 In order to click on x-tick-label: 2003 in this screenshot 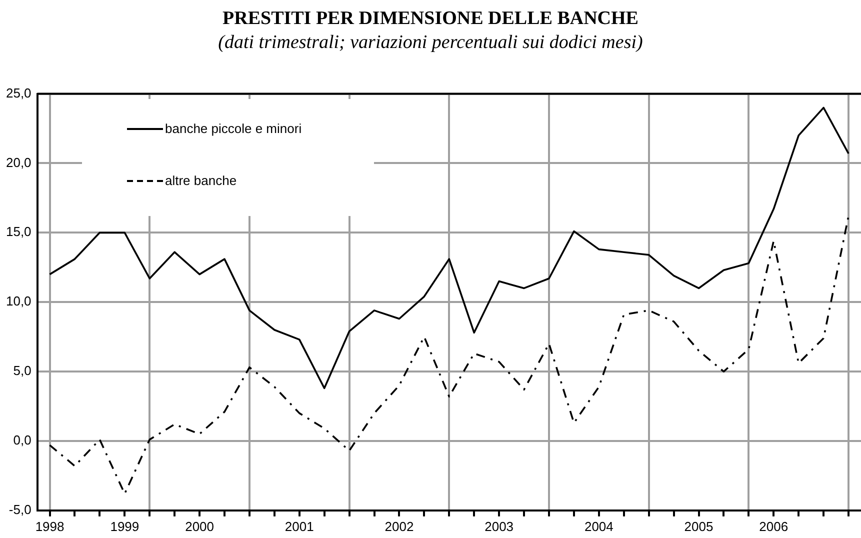, I will do `click(499, 526)`.